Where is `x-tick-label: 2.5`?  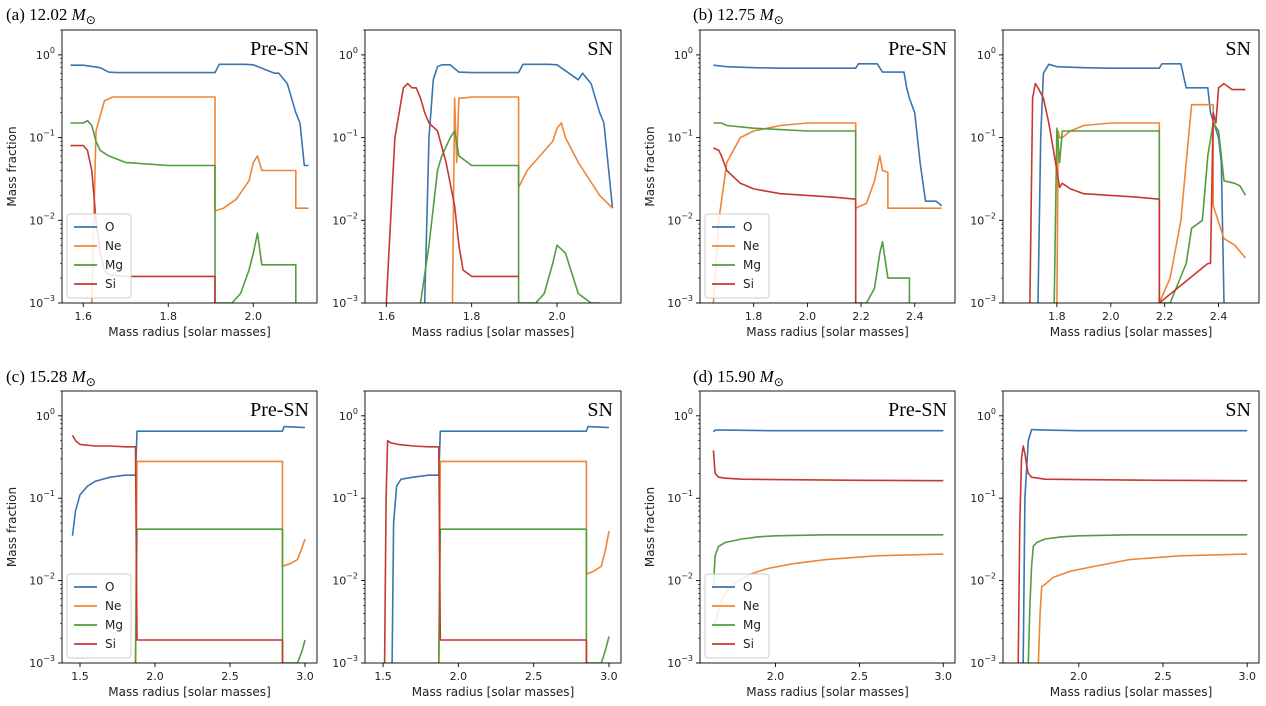 x-tick-label: 2.5 is located at coordinates (534, 676).